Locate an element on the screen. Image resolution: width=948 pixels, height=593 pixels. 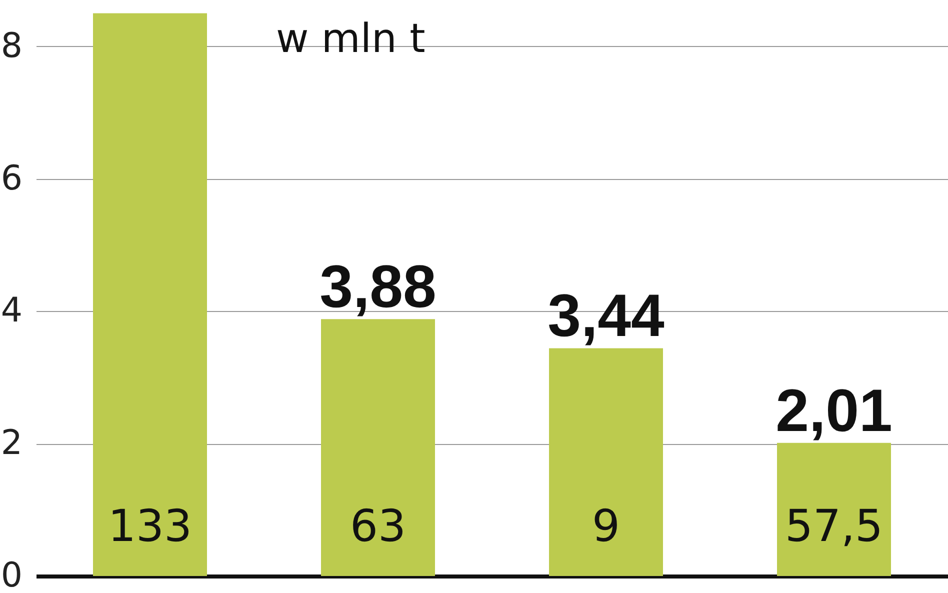
data-label: 3,44 is located at coordinates (607, 316).